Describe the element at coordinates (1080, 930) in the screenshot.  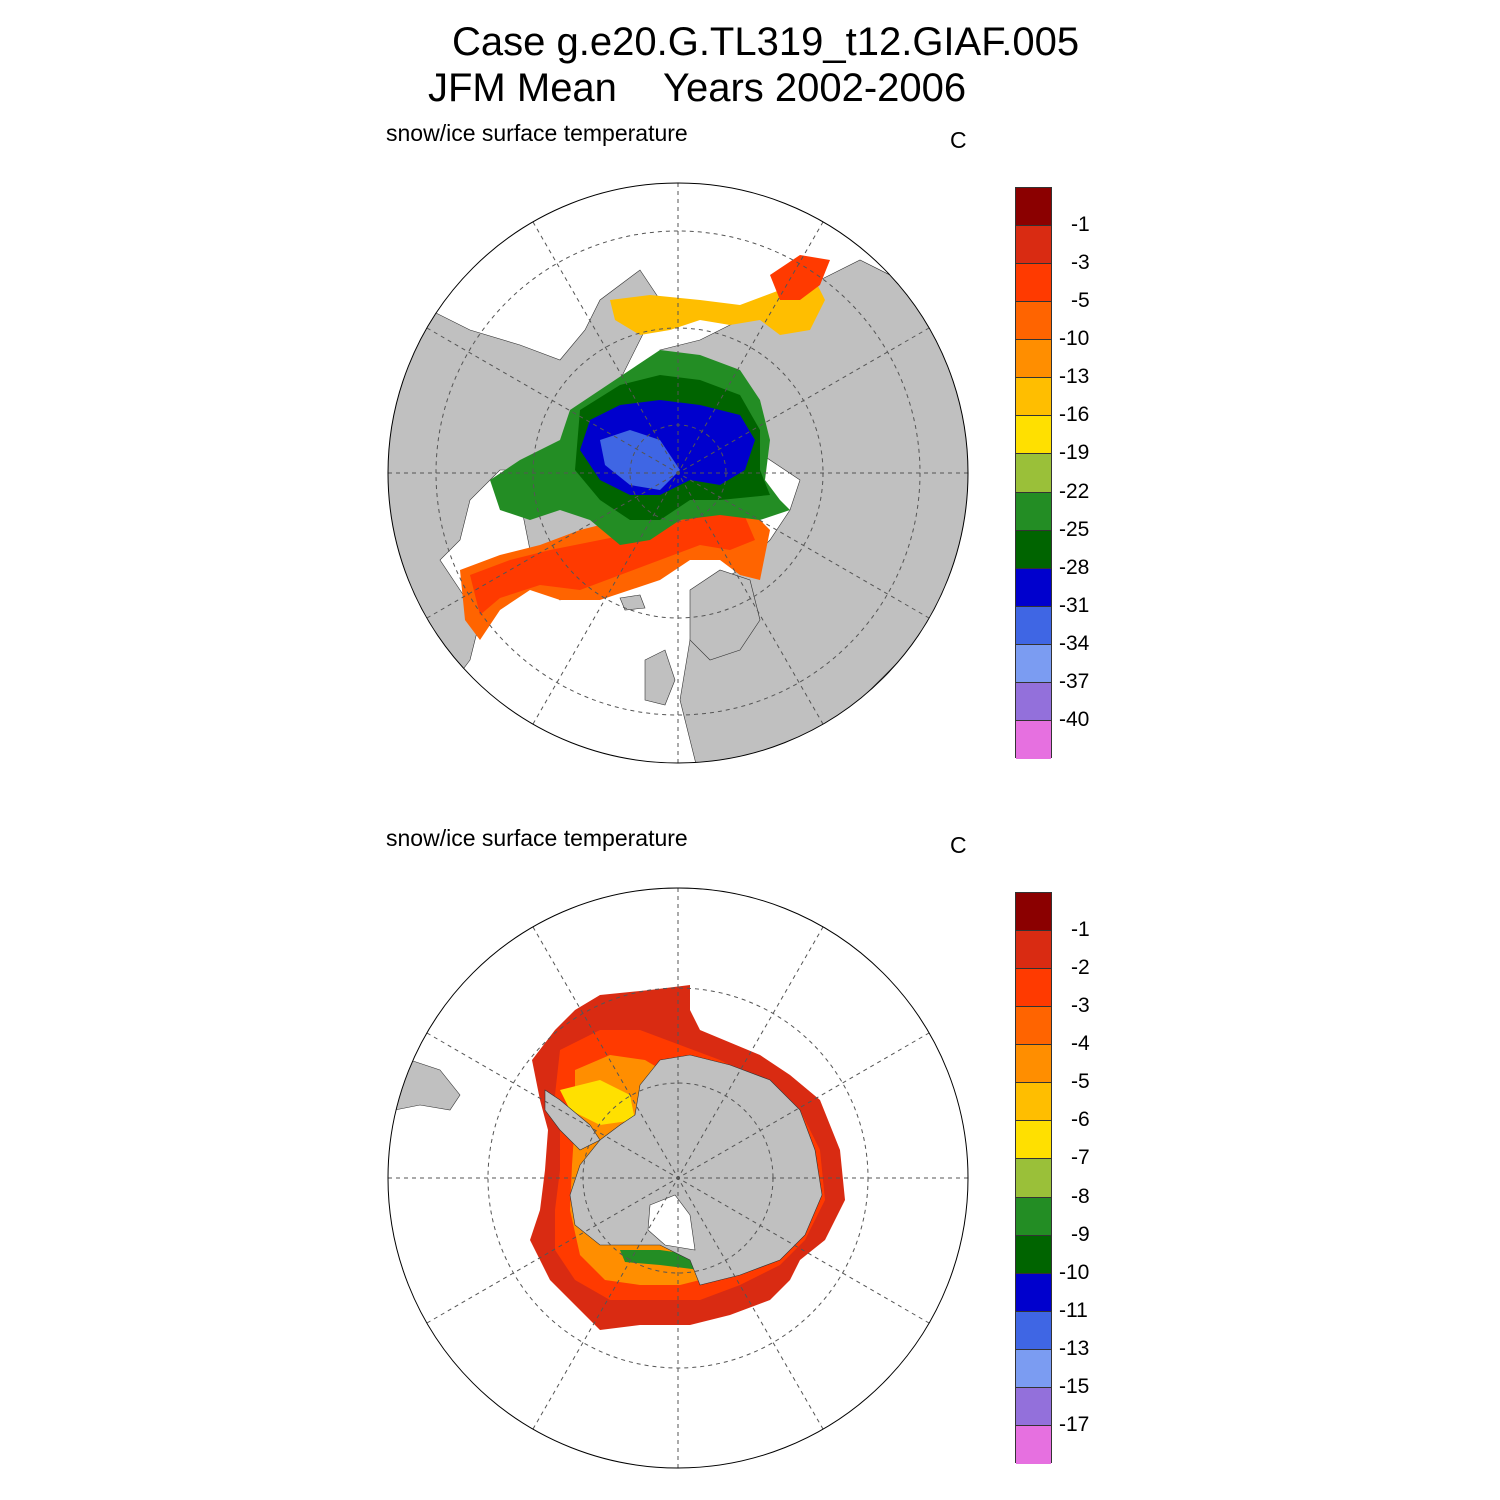
I see `south-colorbar-label: -1` at that location.